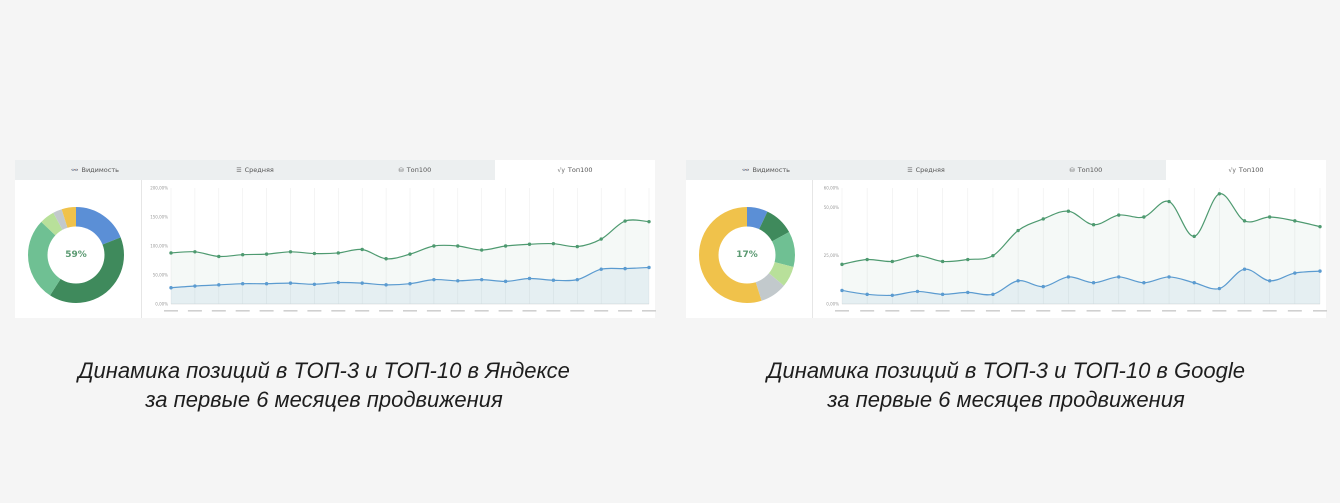 The height and width of the screenshot is (503, 1340). I want to click on chart-tabs: 👓 Видимость ☰ Средняя ⛁ Топ100 √y Топ100, so click(1006, 170).